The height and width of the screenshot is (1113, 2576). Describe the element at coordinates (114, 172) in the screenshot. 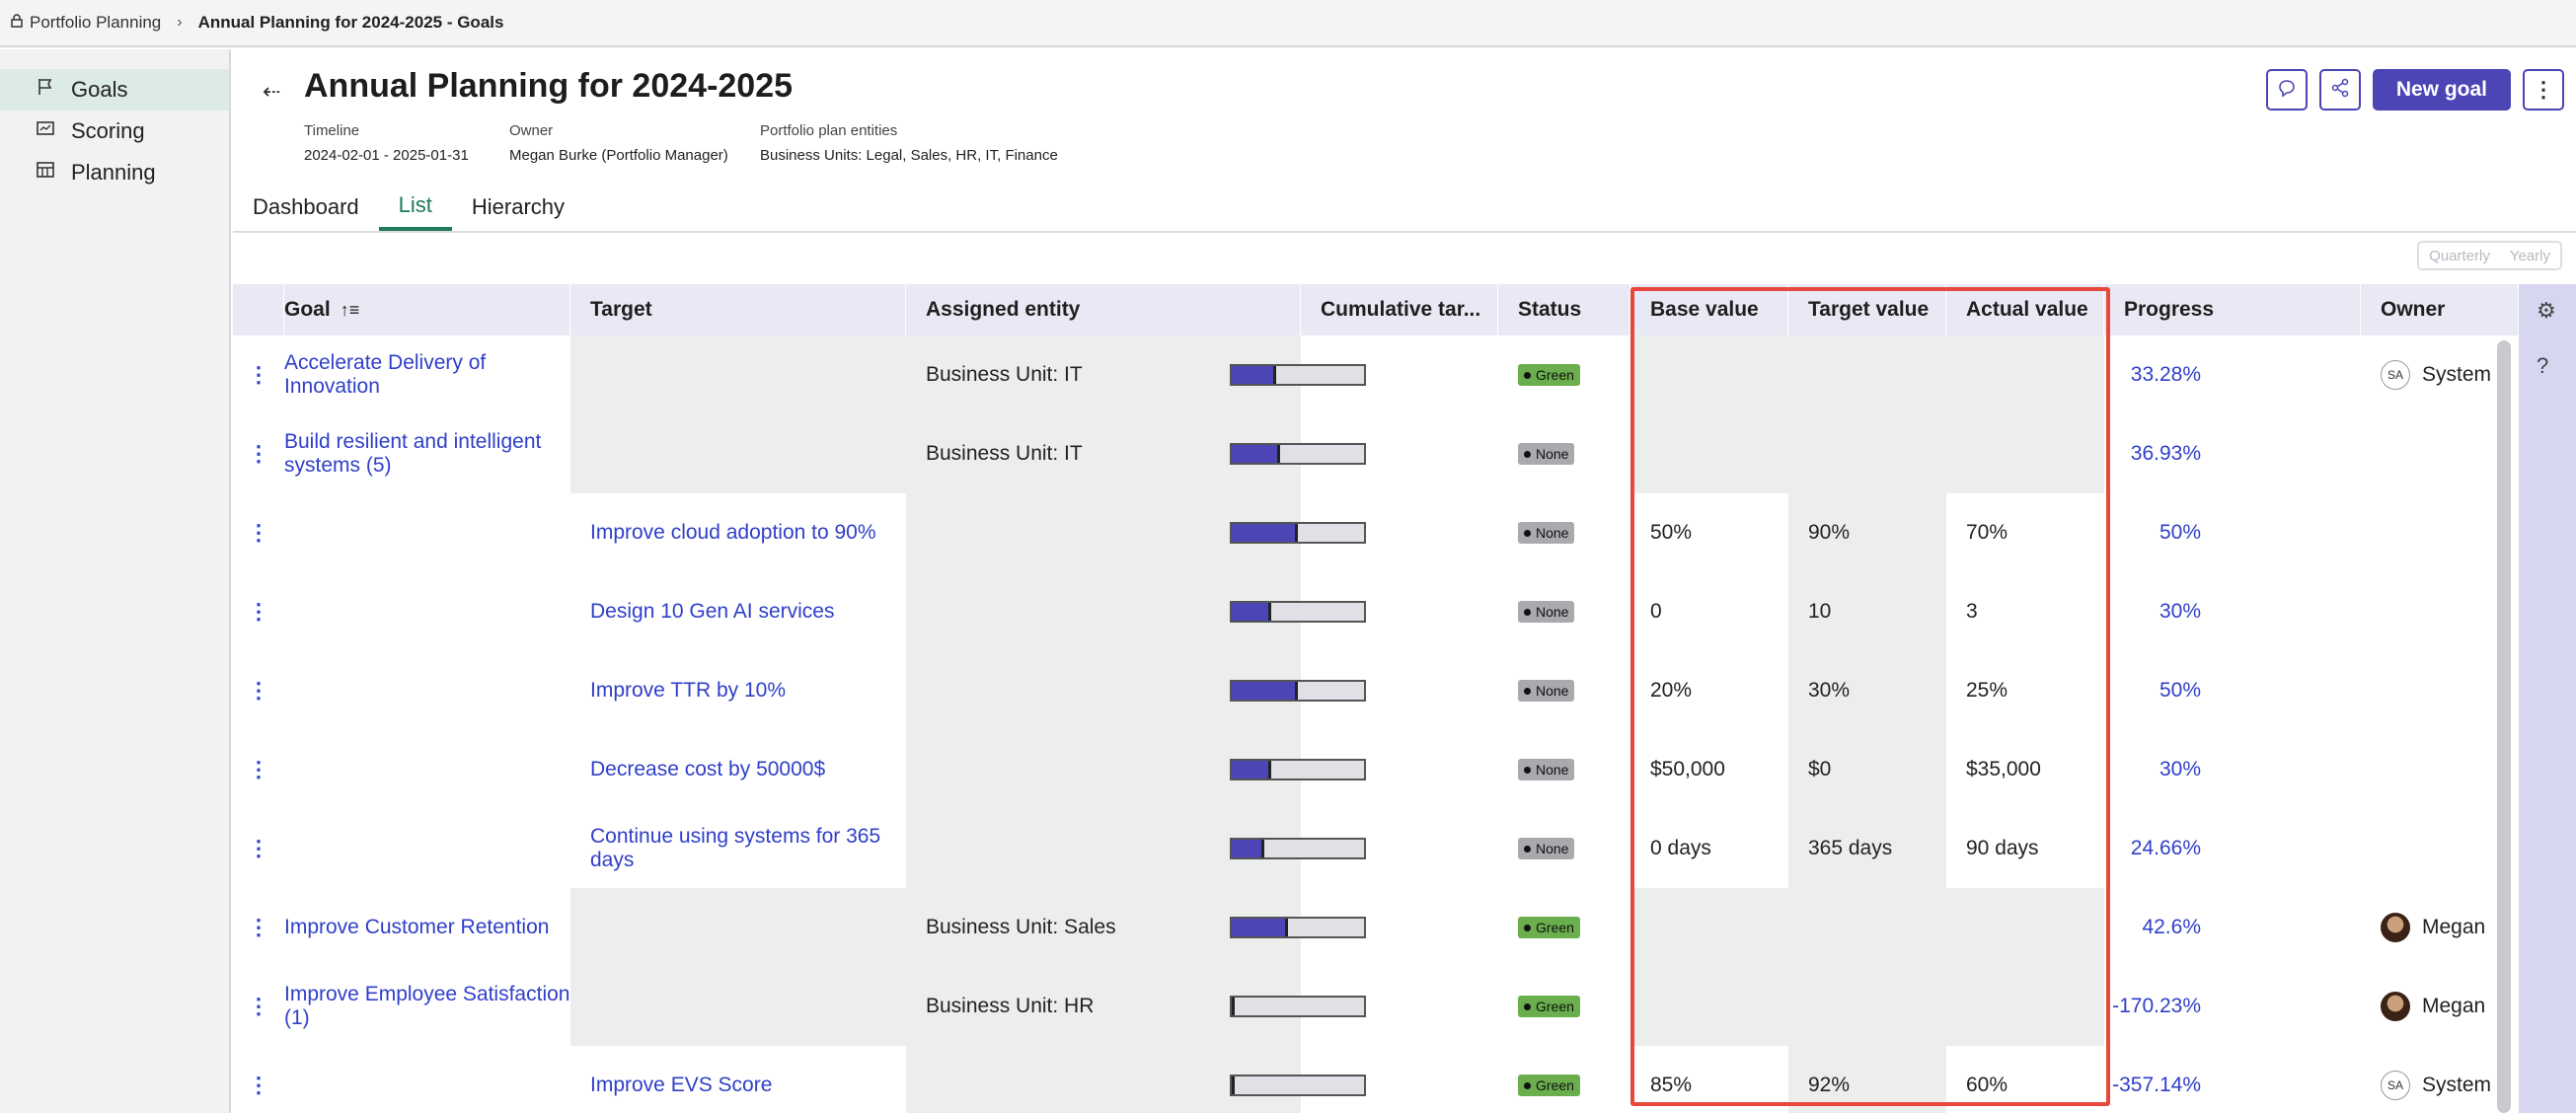

I see `sidebar-item-planning: Planning` at that location.